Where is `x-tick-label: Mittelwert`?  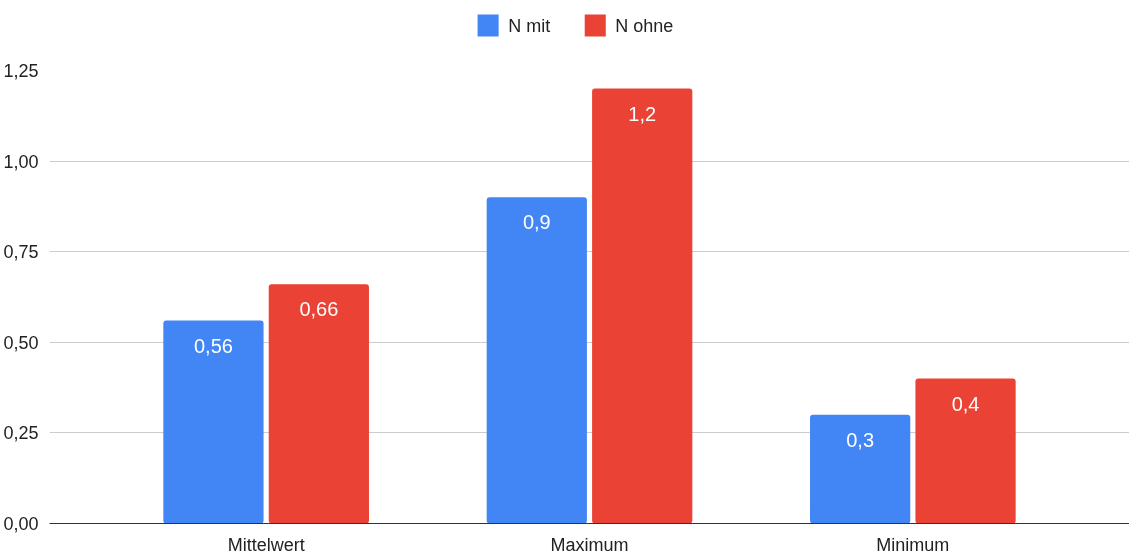 x-tick-label: Mittelwert is located at coordinates (266, 544).